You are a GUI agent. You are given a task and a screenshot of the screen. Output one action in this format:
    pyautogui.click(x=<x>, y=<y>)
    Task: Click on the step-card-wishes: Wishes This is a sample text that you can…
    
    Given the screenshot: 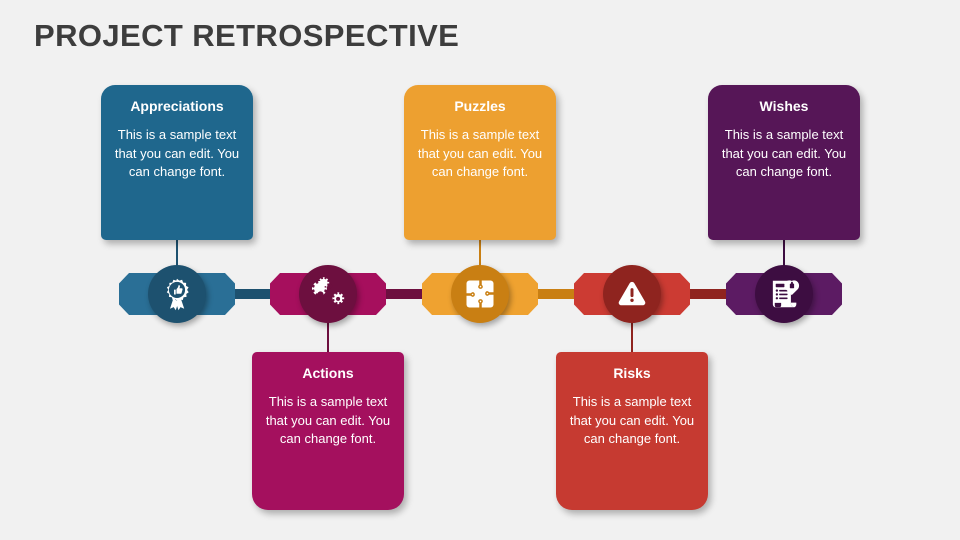 What is the action you would take?
    pyautogui.click(x=784, y=162)
    